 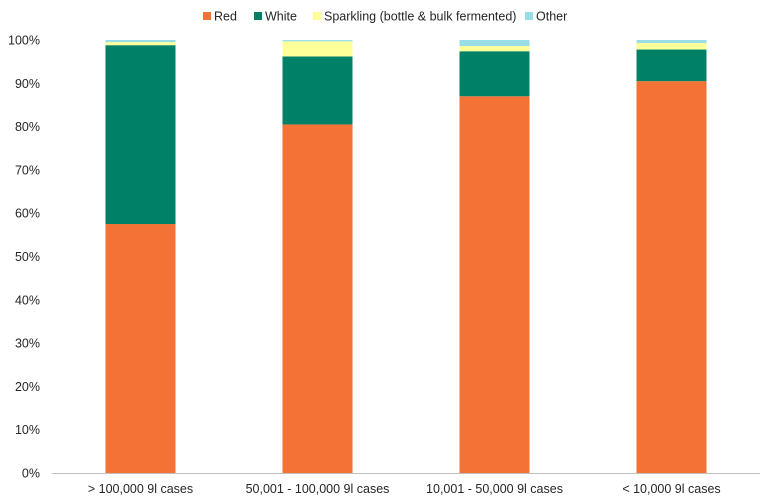 I want to click on y-tick-label: 30%, so click(x=27, y=344).